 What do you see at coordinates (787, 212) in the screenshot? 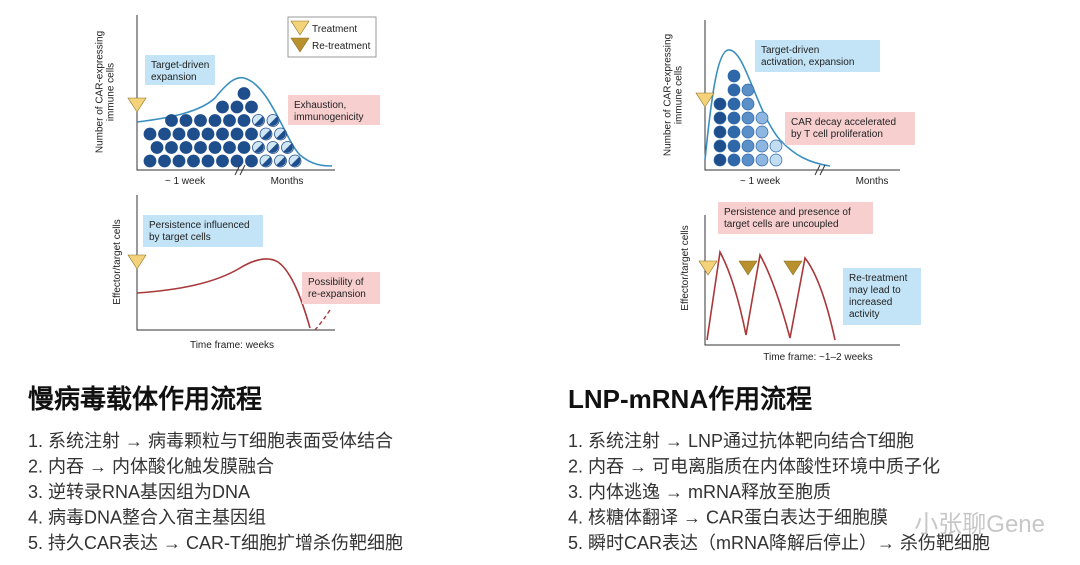
I see `label: Persistence and presence of` at bounding box center [787, 212].